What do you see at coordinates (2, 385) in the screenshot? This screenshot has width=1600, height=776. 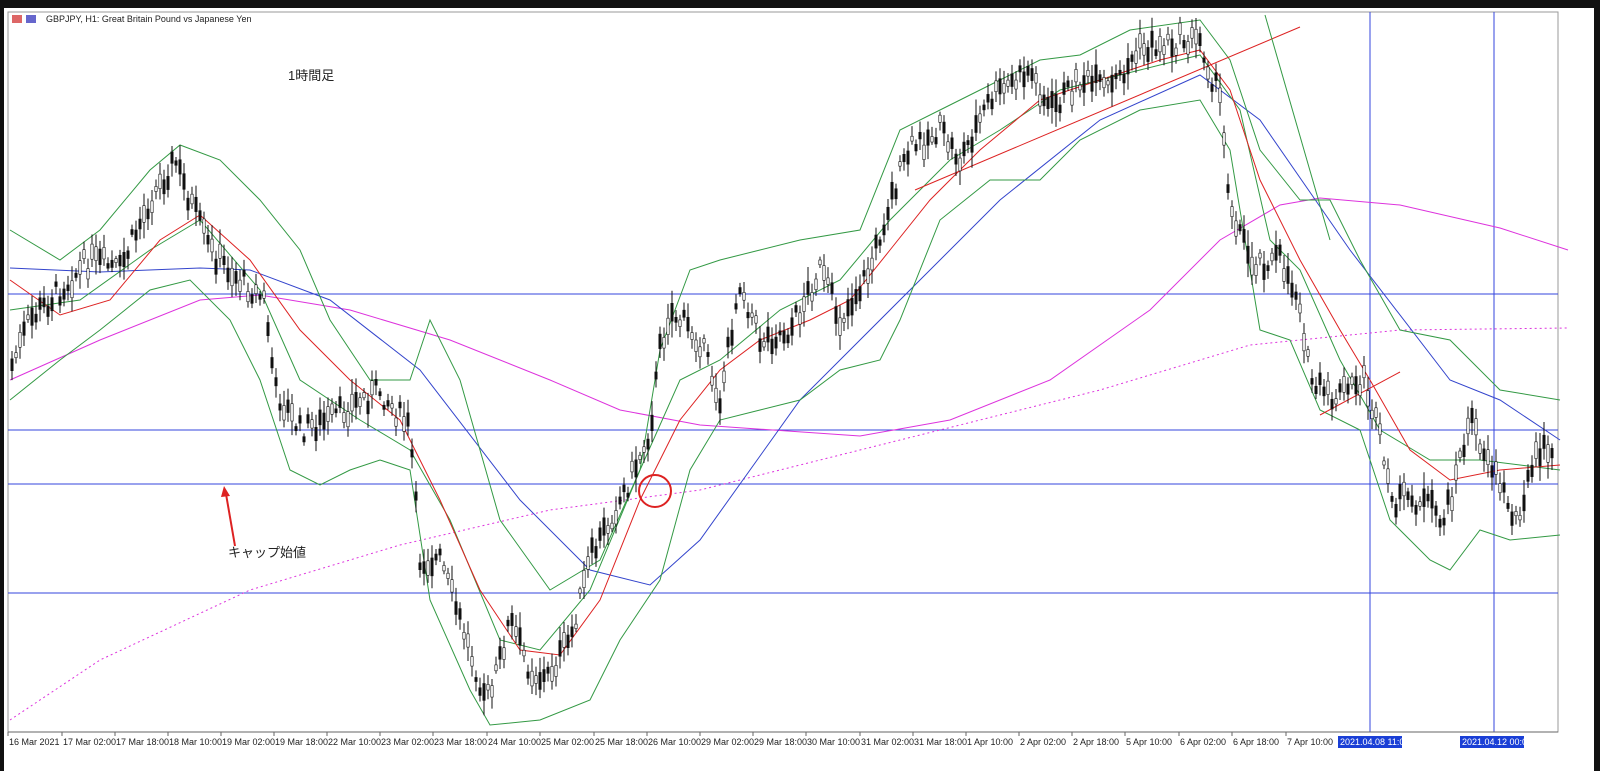 I see `left-bar` at bounding box center [2, 385].